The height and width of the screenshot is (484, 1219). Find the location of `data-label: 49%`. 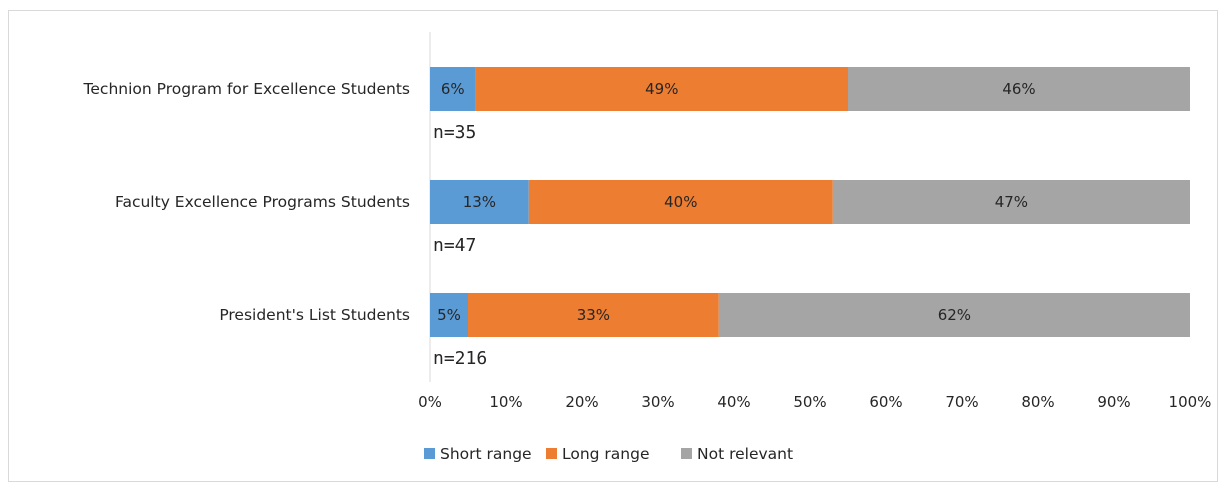

data-label: 49% is located at coordinates (661, 89).